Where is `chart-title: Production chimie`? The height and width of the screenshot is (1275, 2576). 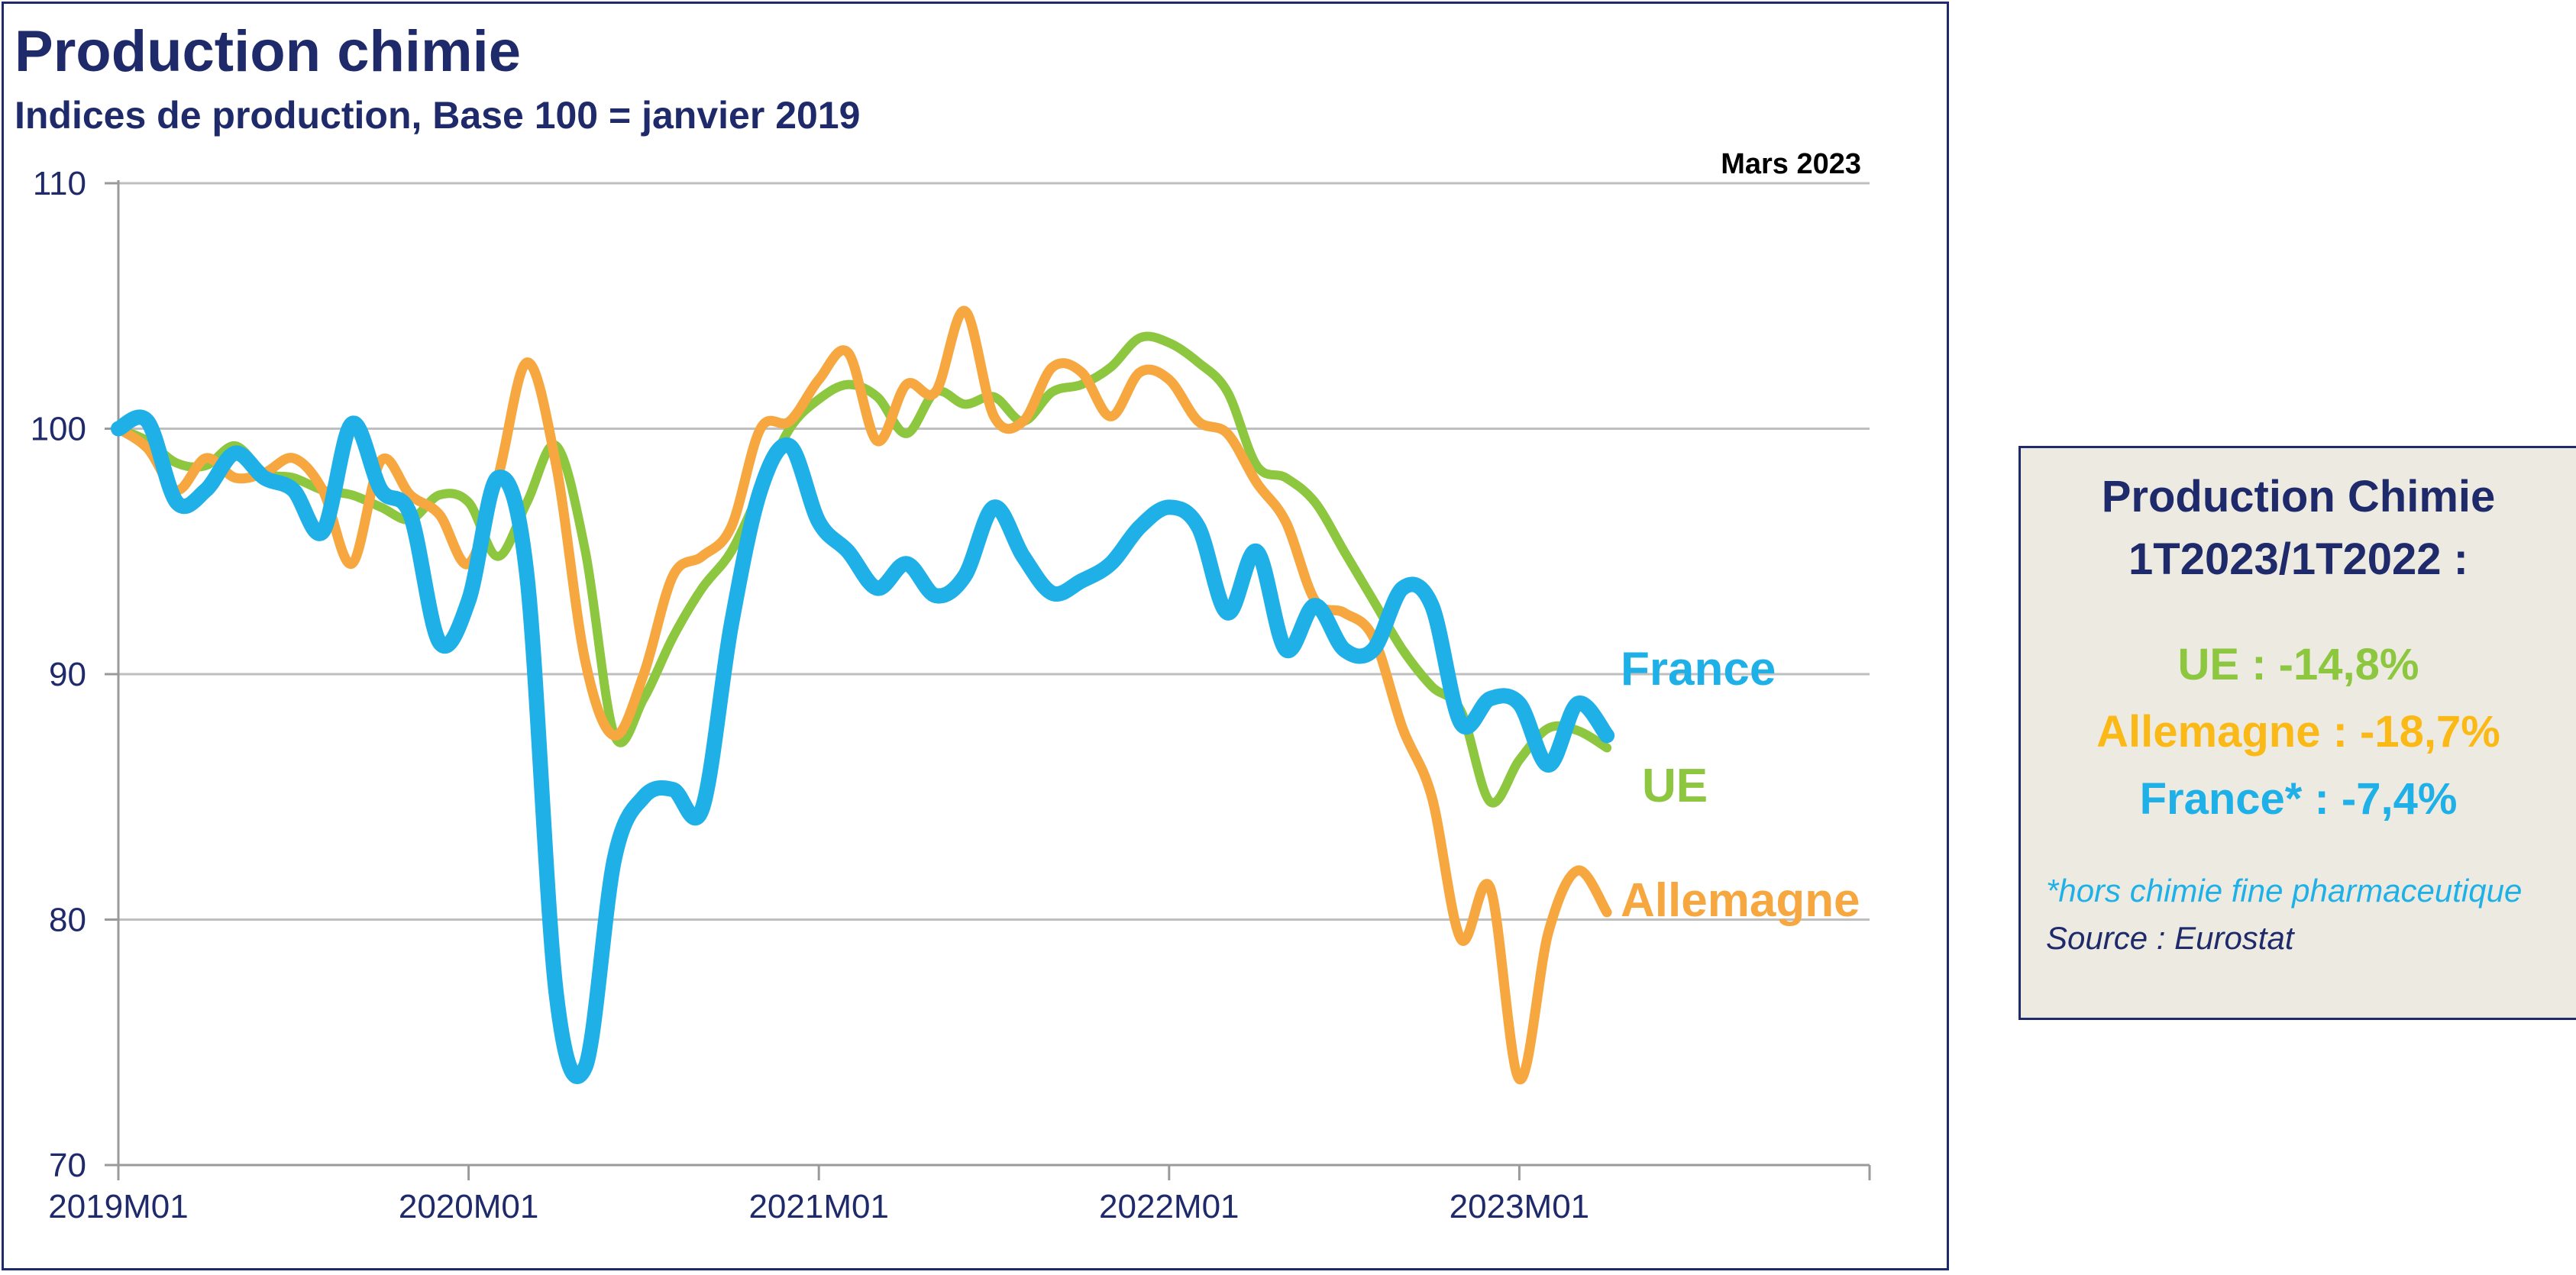
chart-title: Production chimie is located at coordinates (268, 51).